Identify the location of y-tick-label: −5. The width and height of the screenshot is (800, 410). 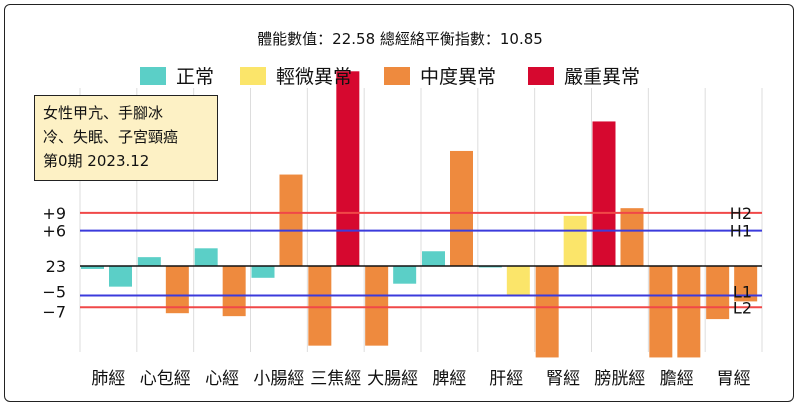
(54, 292).